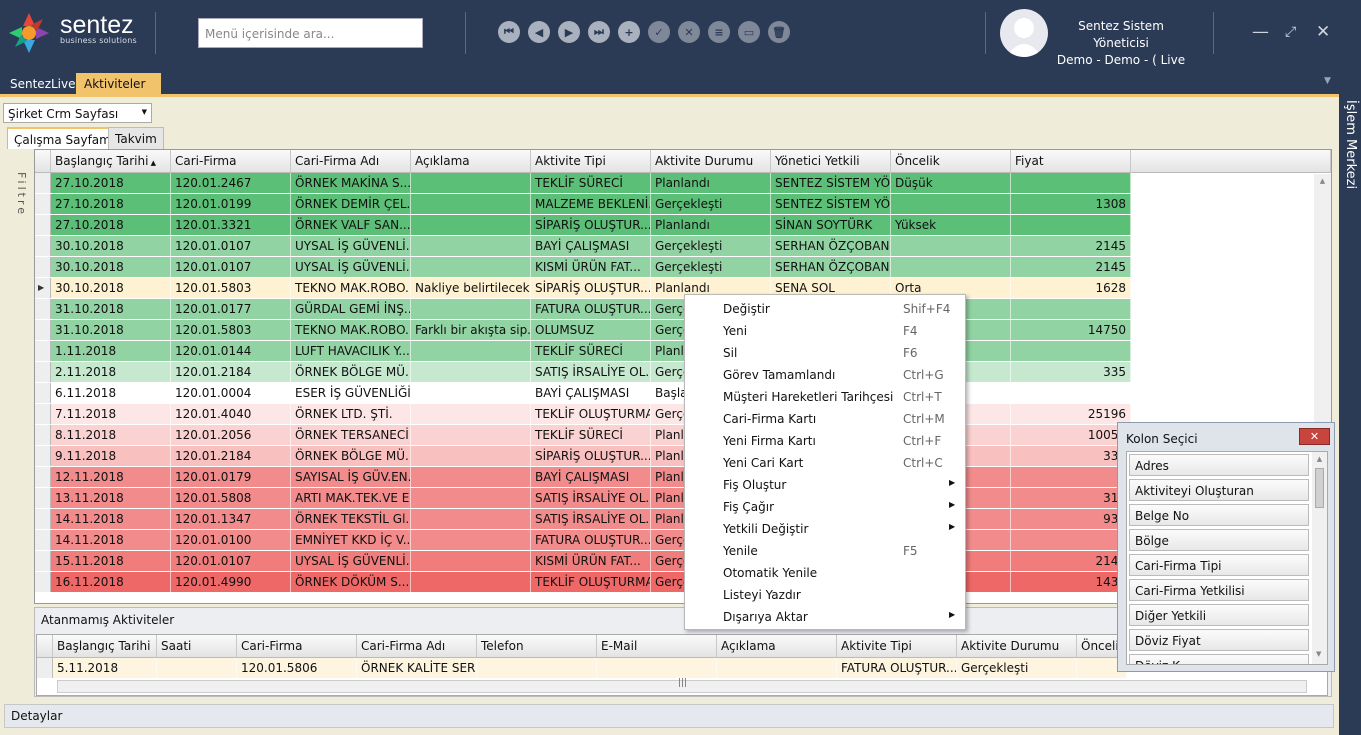 The width and height of the screenshot is (1361, 735). Describe the element at coordinates (569, 32) in the screenshot. I see `next-icon: ▶` at that location.